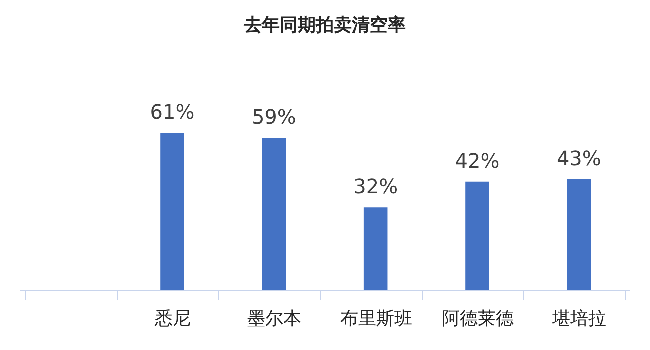 This screenshot has height=350, width=650. I want to click on x-tick-label: 悉尼, so click(172, 319).